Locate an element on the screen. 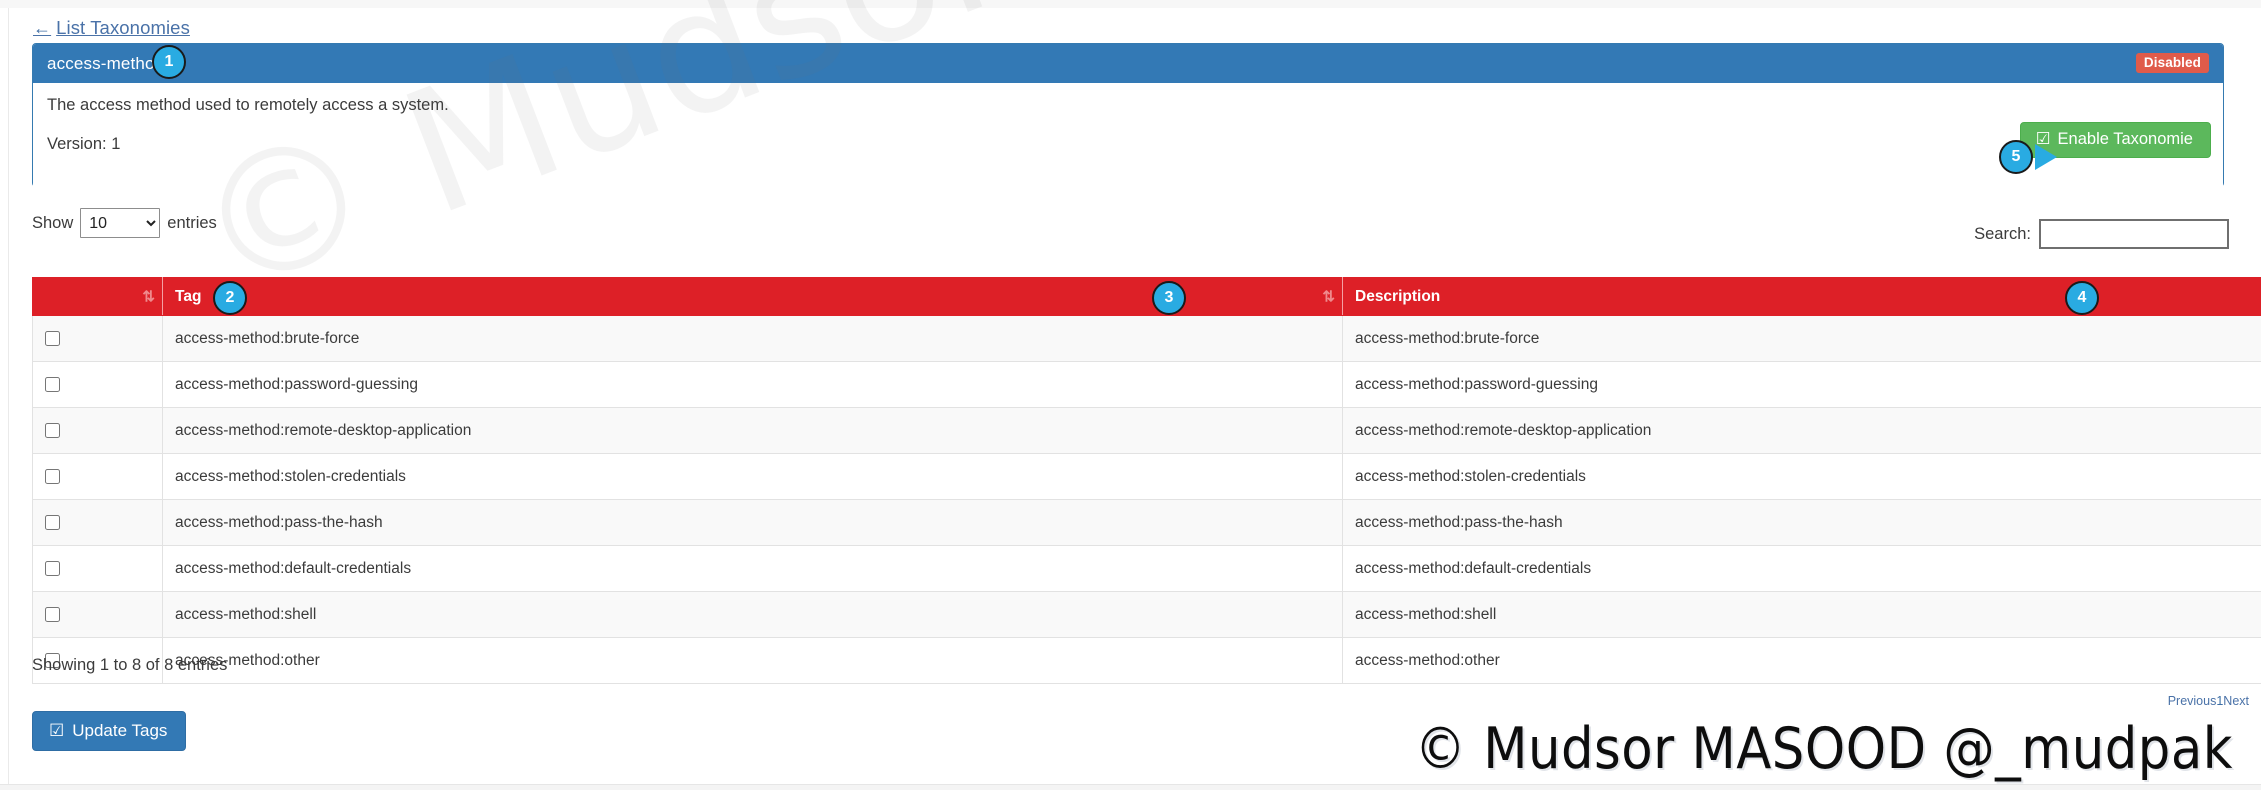  pagination-previous: Previous is located at coordinates (2192, 701).